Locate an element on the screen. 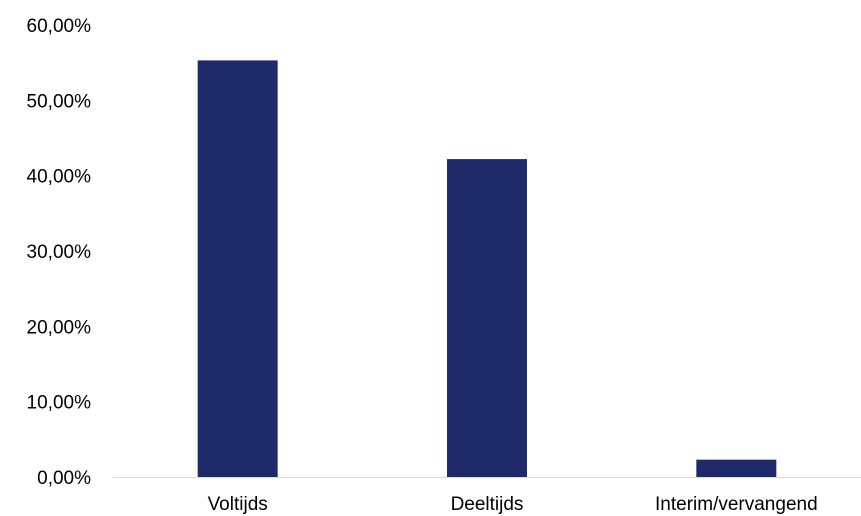 This screenshot has height=516, width=861. y-tick-label: 20,00% is located at coordinates (59, 327).